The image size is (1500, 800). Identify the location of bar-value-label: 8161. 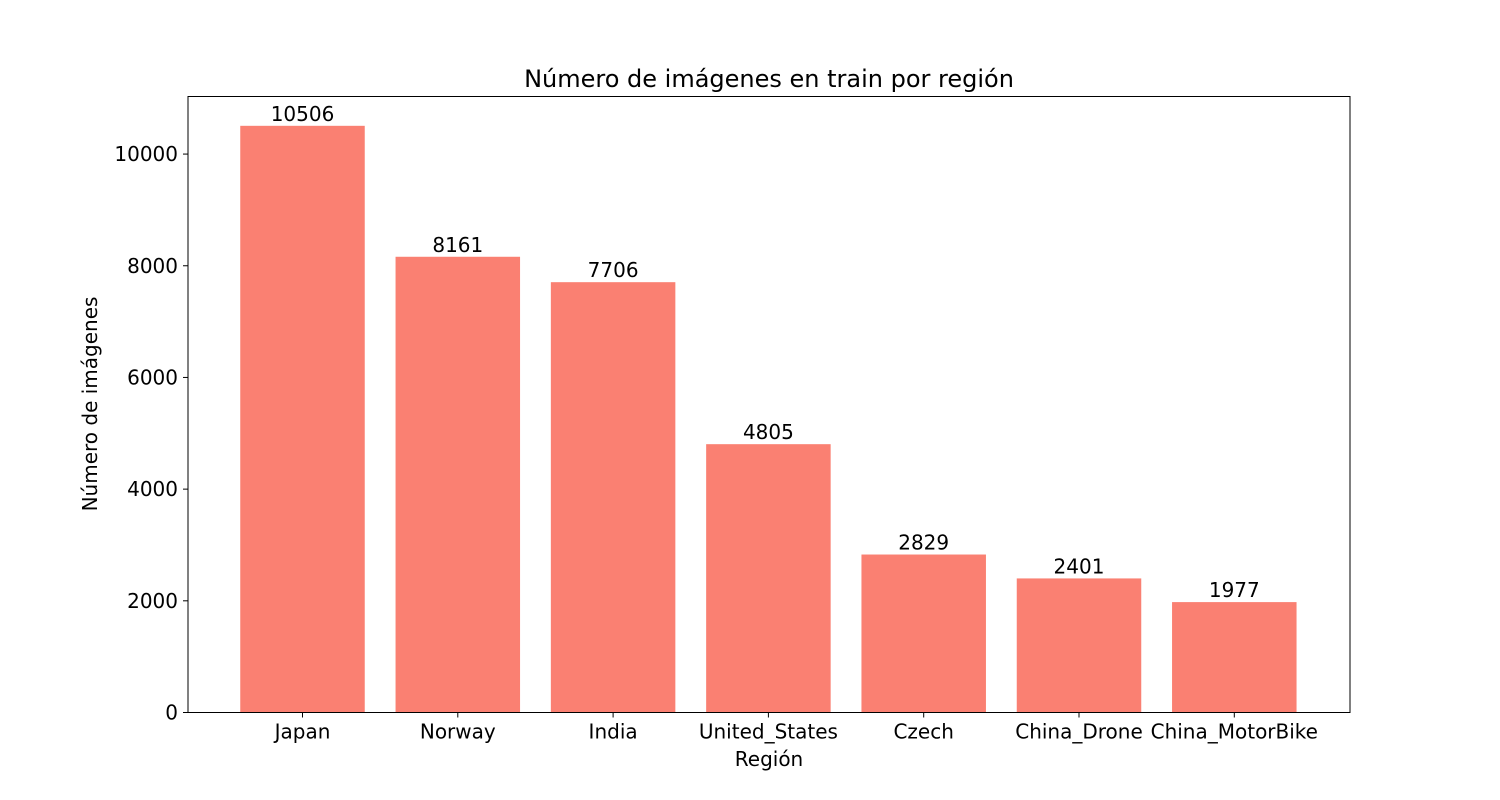
(457, 245).